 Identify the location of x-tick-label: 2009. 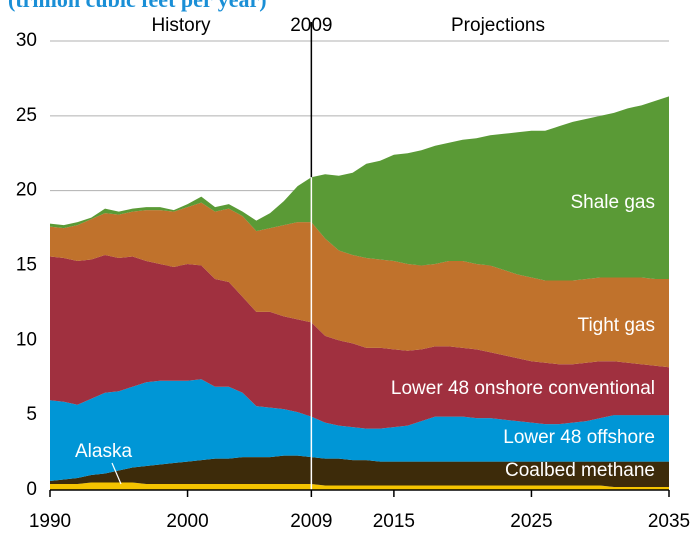
(311, 521).